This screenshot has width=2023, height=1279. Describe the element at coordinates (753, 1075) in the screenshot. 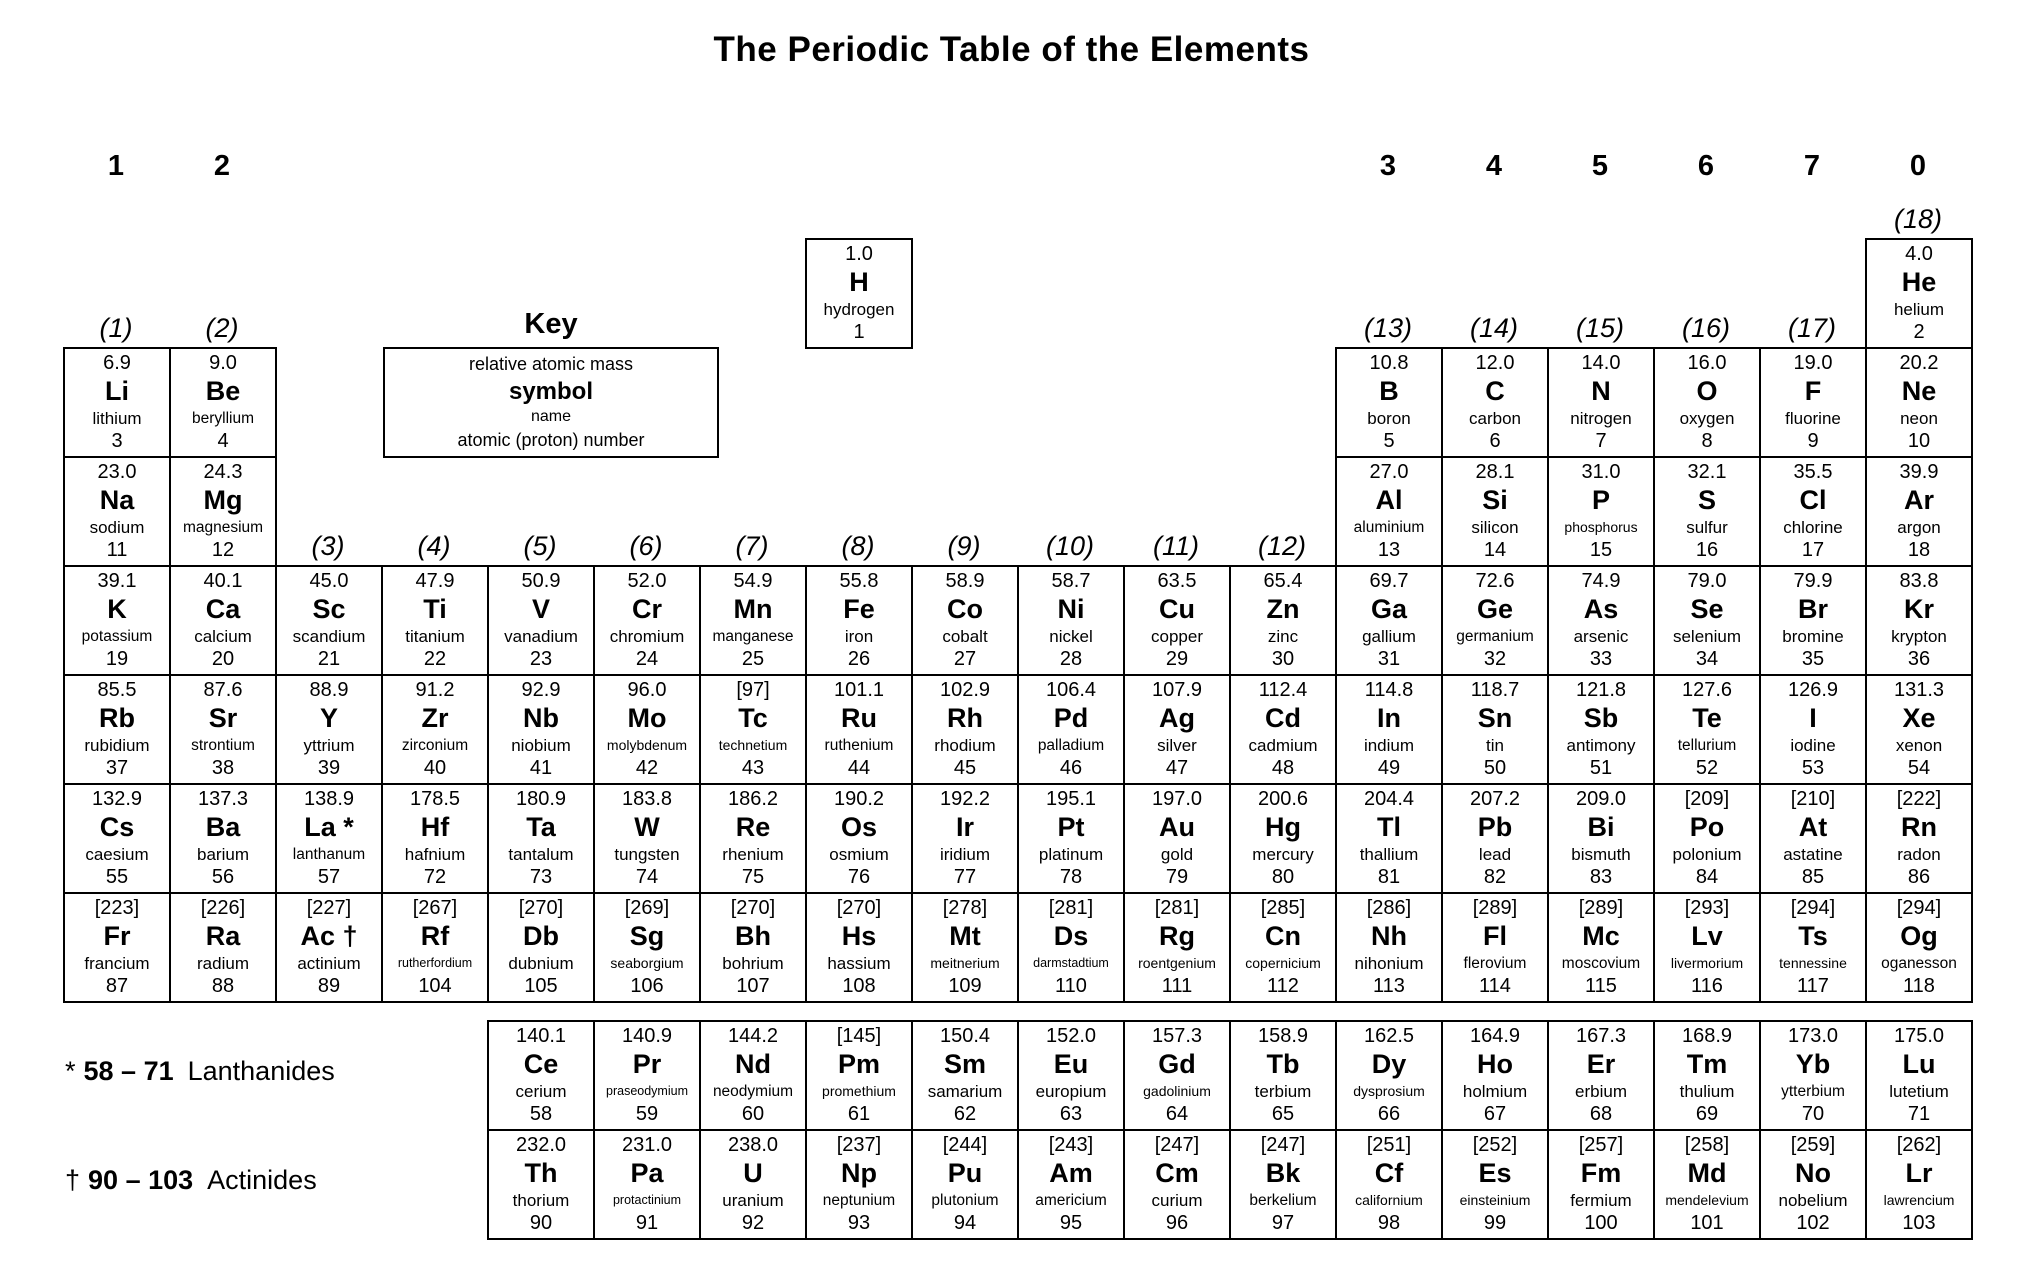

I see `element-cell-nd: 144.2 Nd neodymium 60` at that location.